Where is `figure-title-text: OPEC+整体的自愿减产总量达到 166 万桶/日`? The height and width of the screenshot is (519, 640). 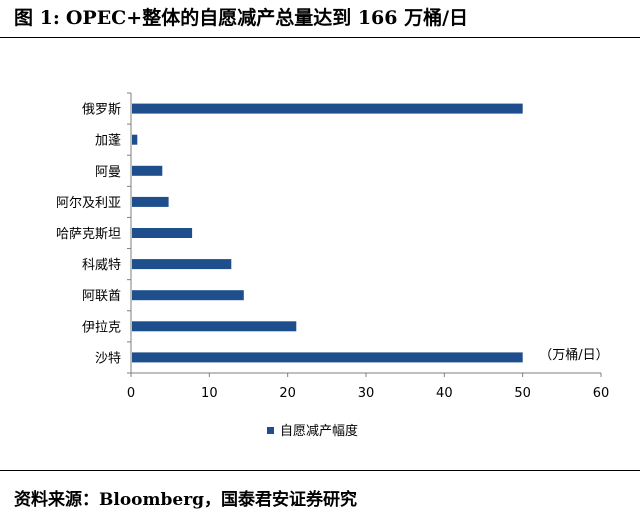
figure-title-text: OPEC+整体的自愿减产总量达到 166 万桶/日 is located at coordinates (267, 18).